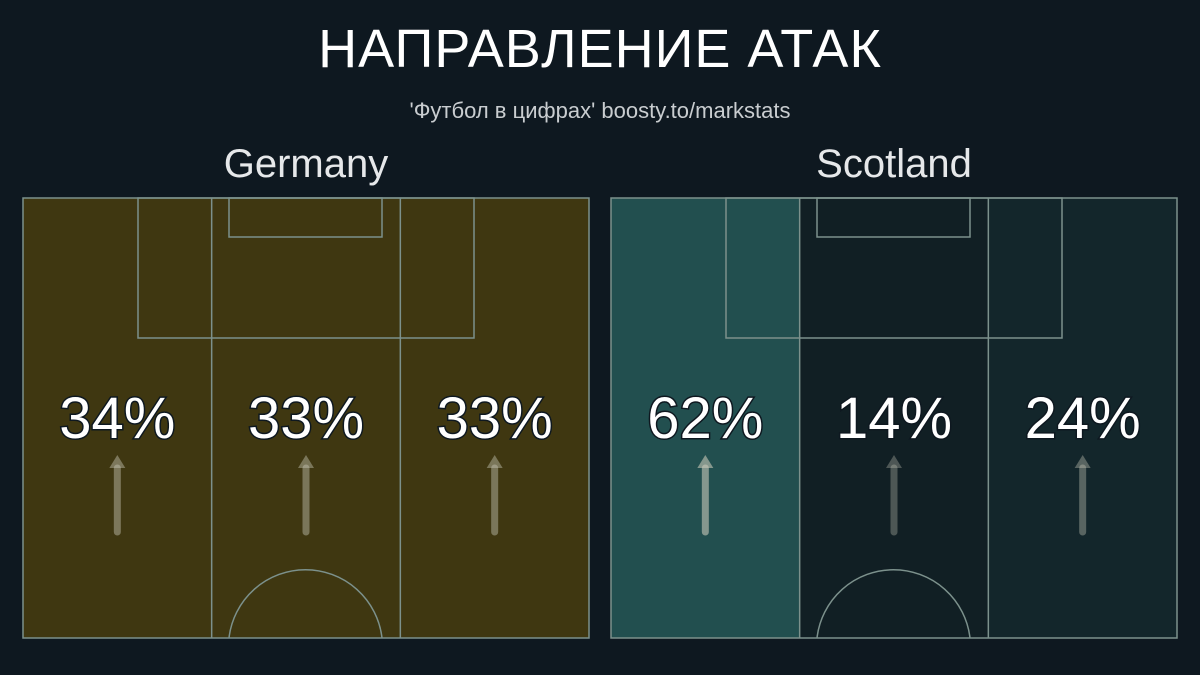  I want to click on percentage-label: 14%, so click(894, 418).